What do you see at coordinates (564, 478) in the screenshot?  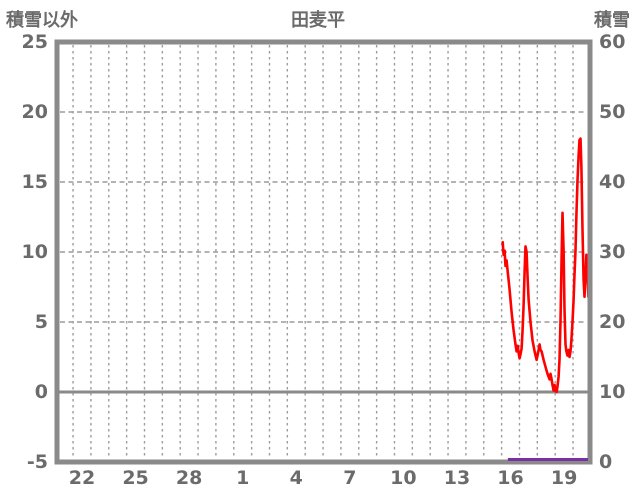 I see `x-tick-label: 19` at bounding box center [564, 478].